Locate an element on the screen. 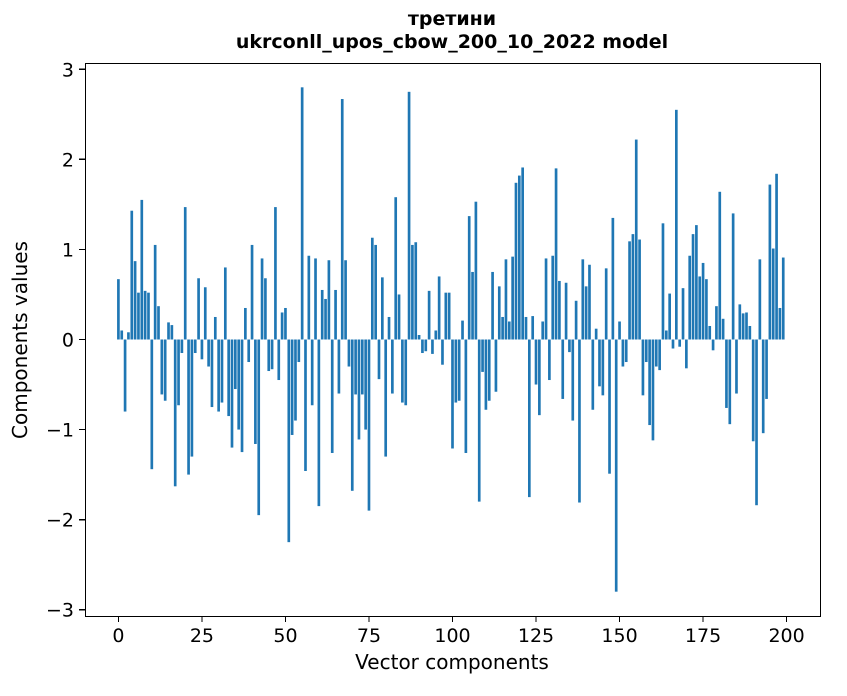  x-tick-label: 25 is located at coordinates (202, 636).